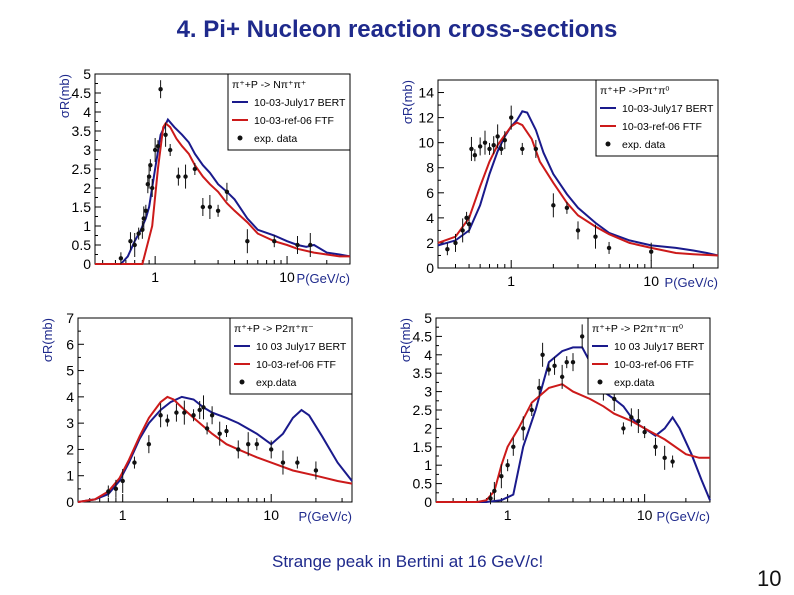 The image size is (794, 595). I want to click on x-axis-label: P(GeV/c), so click(323, 278).